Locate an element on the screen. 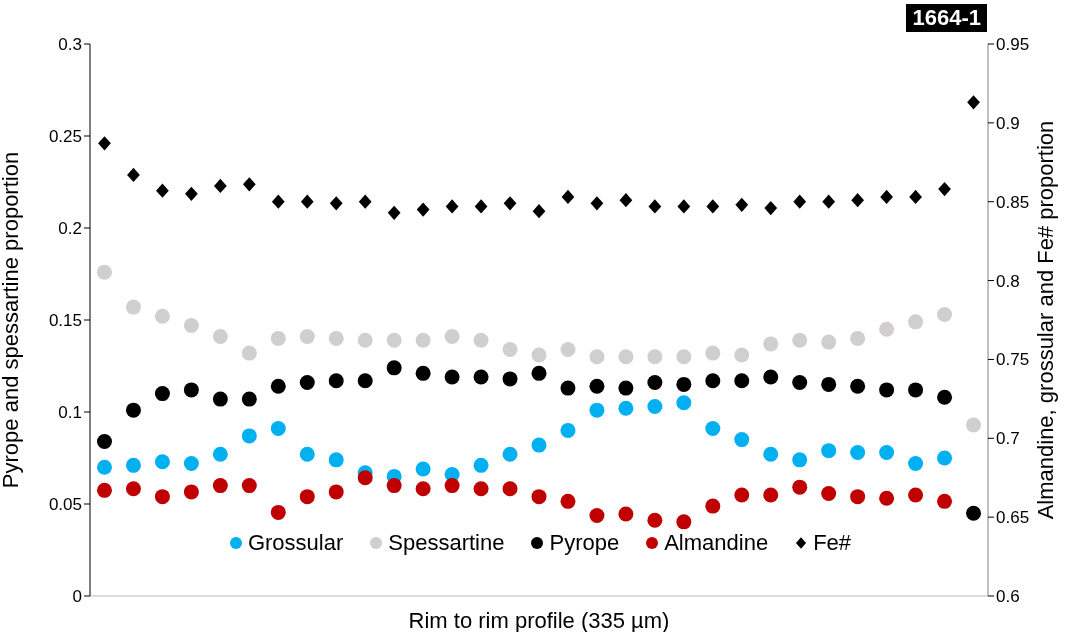 The width and height of the screenshot is (1071, 632). y2-tick-label: 0.85 is located at coordinates (1013, 202).